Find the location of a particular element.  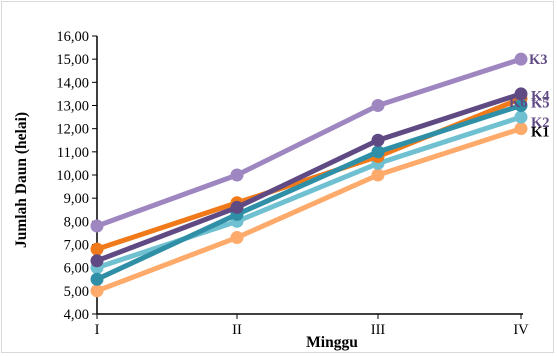

y-tick-label: 5,00 is located at coordinates (76, 292).